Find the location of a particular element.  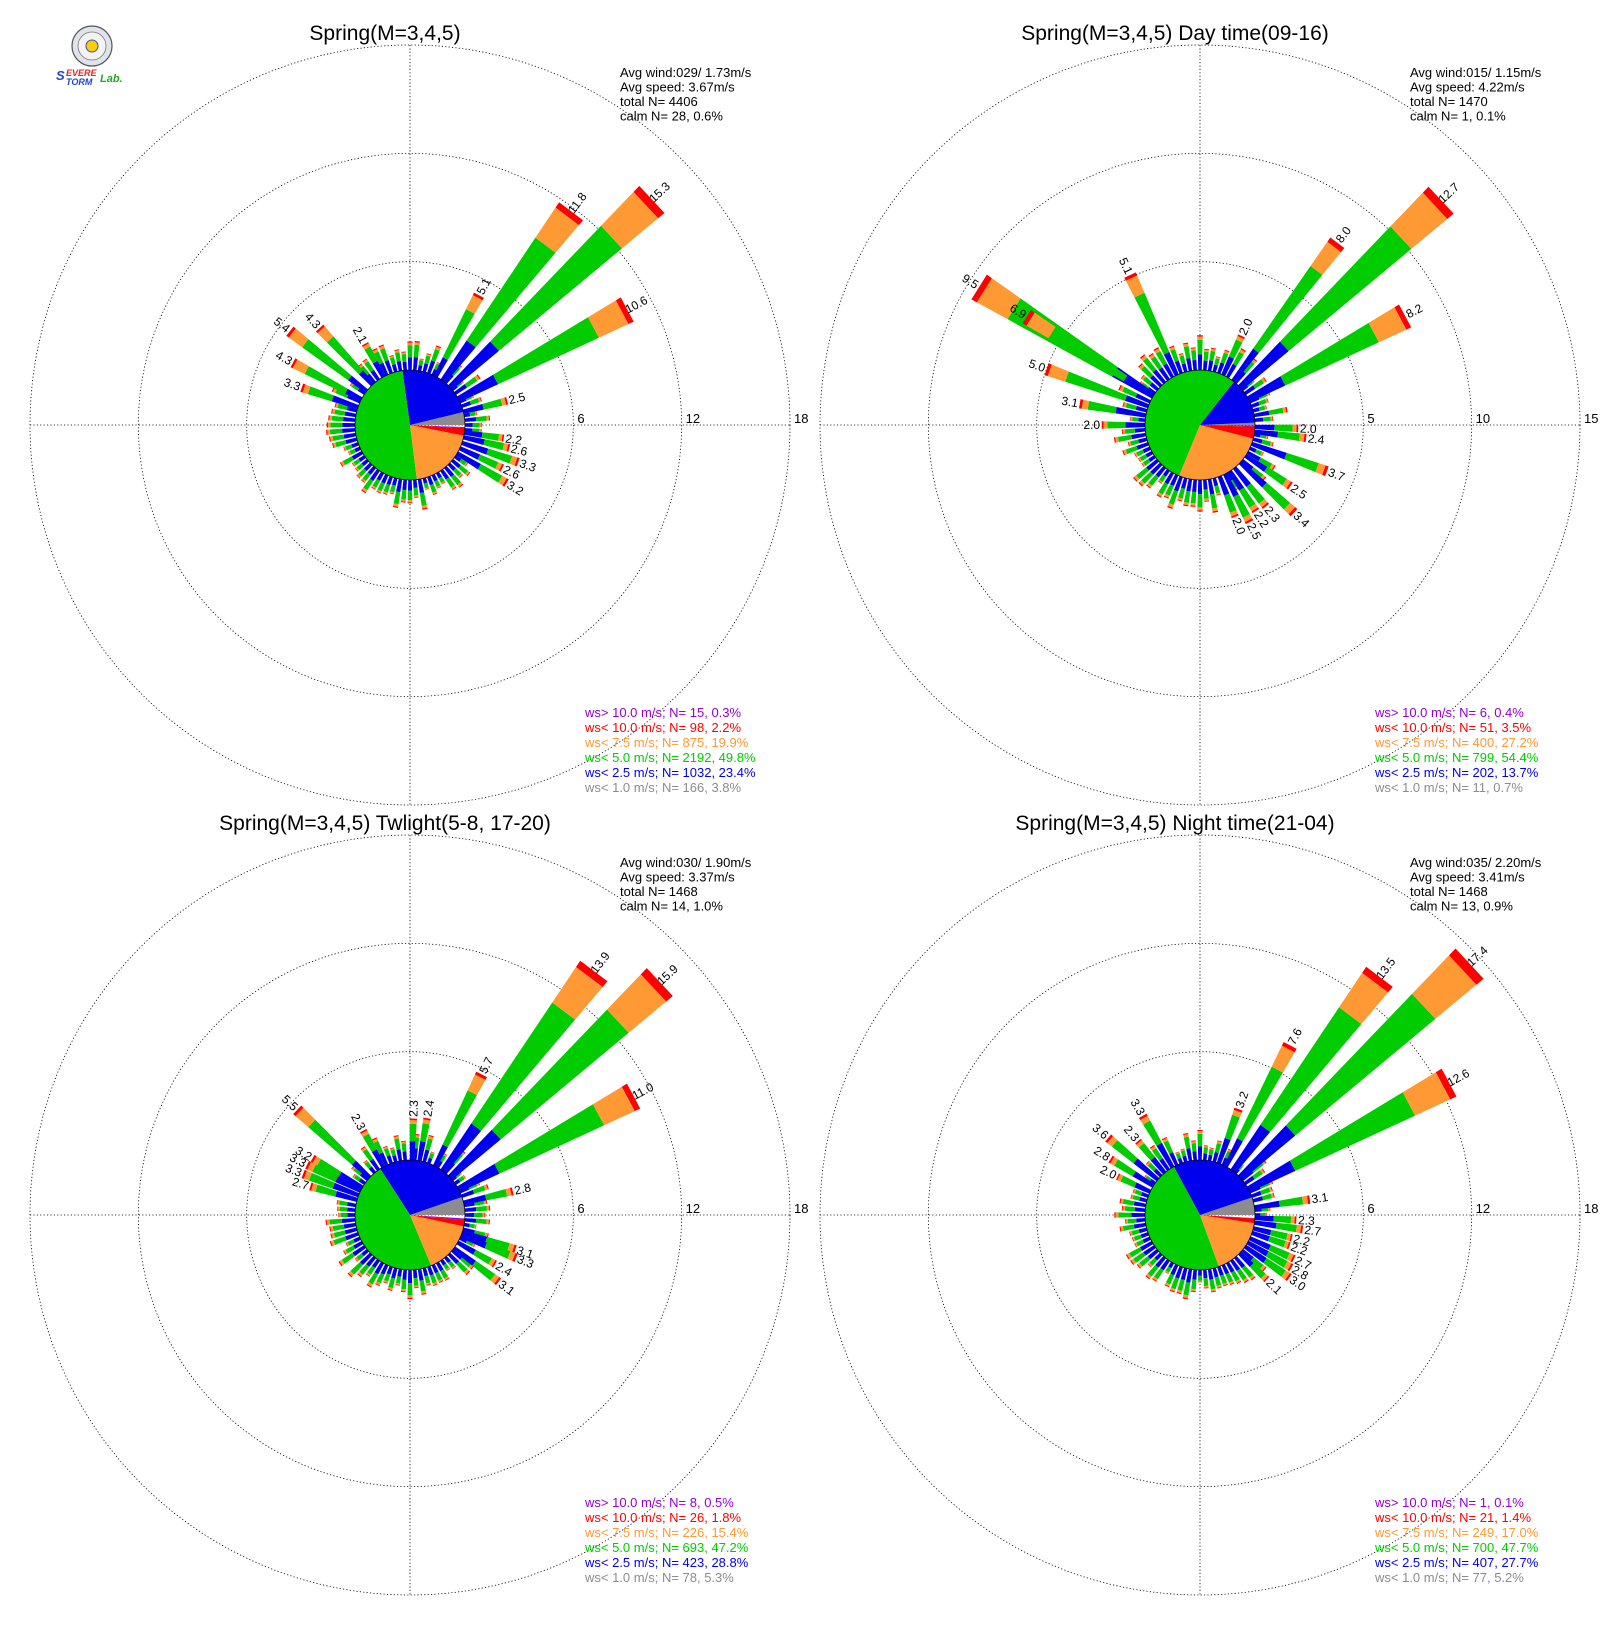

bar-label-18: 2.0 is located at coordinates (1091, 425).